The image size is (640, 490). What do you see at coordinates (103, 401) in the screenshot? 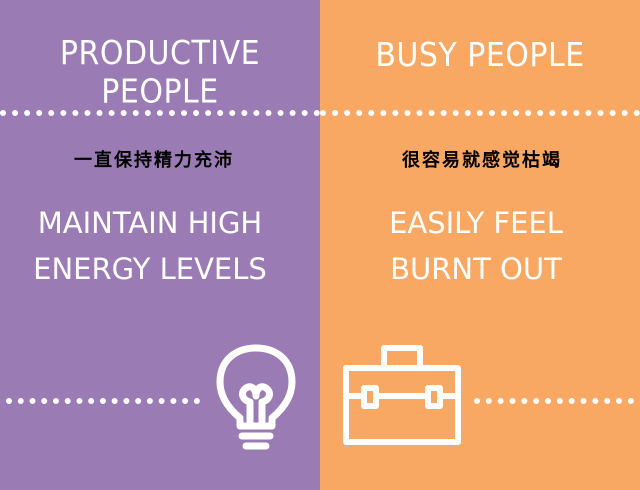
I see `left-bottom-divider` at bounding box center [103, 401].